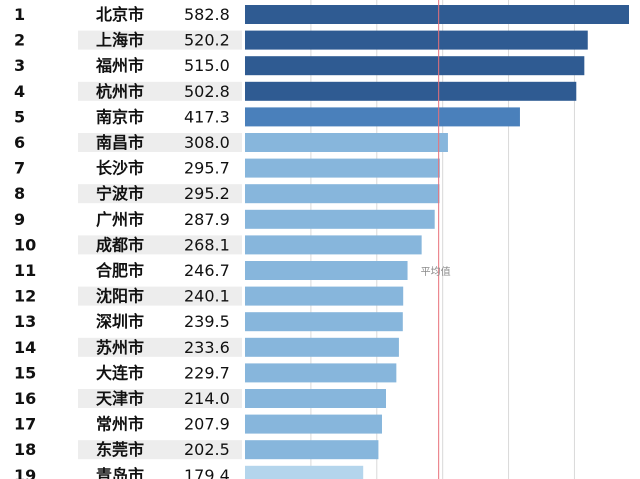 This screenshot has height=479, width=640. I want to click on city-label: 广州市, so click(120, 219).